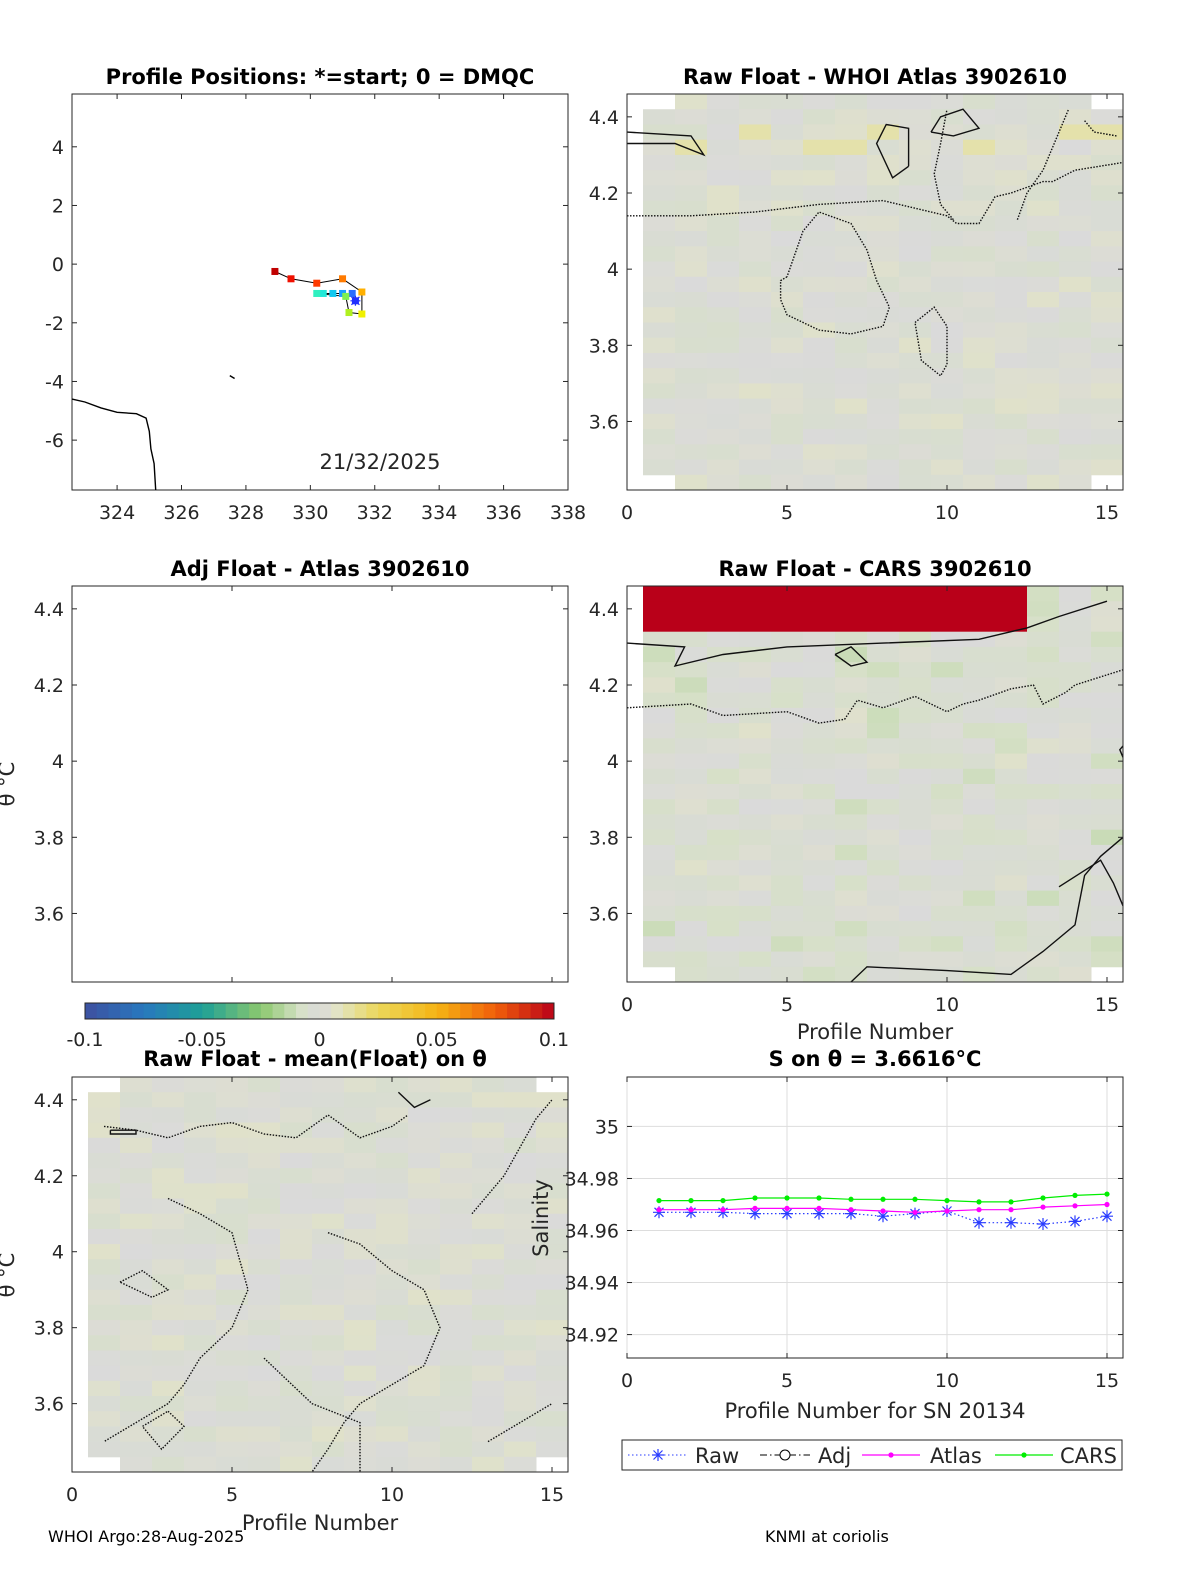  I want to click on salinity-xlabel: Profile Number for SN 20134, so click(874, 1411).